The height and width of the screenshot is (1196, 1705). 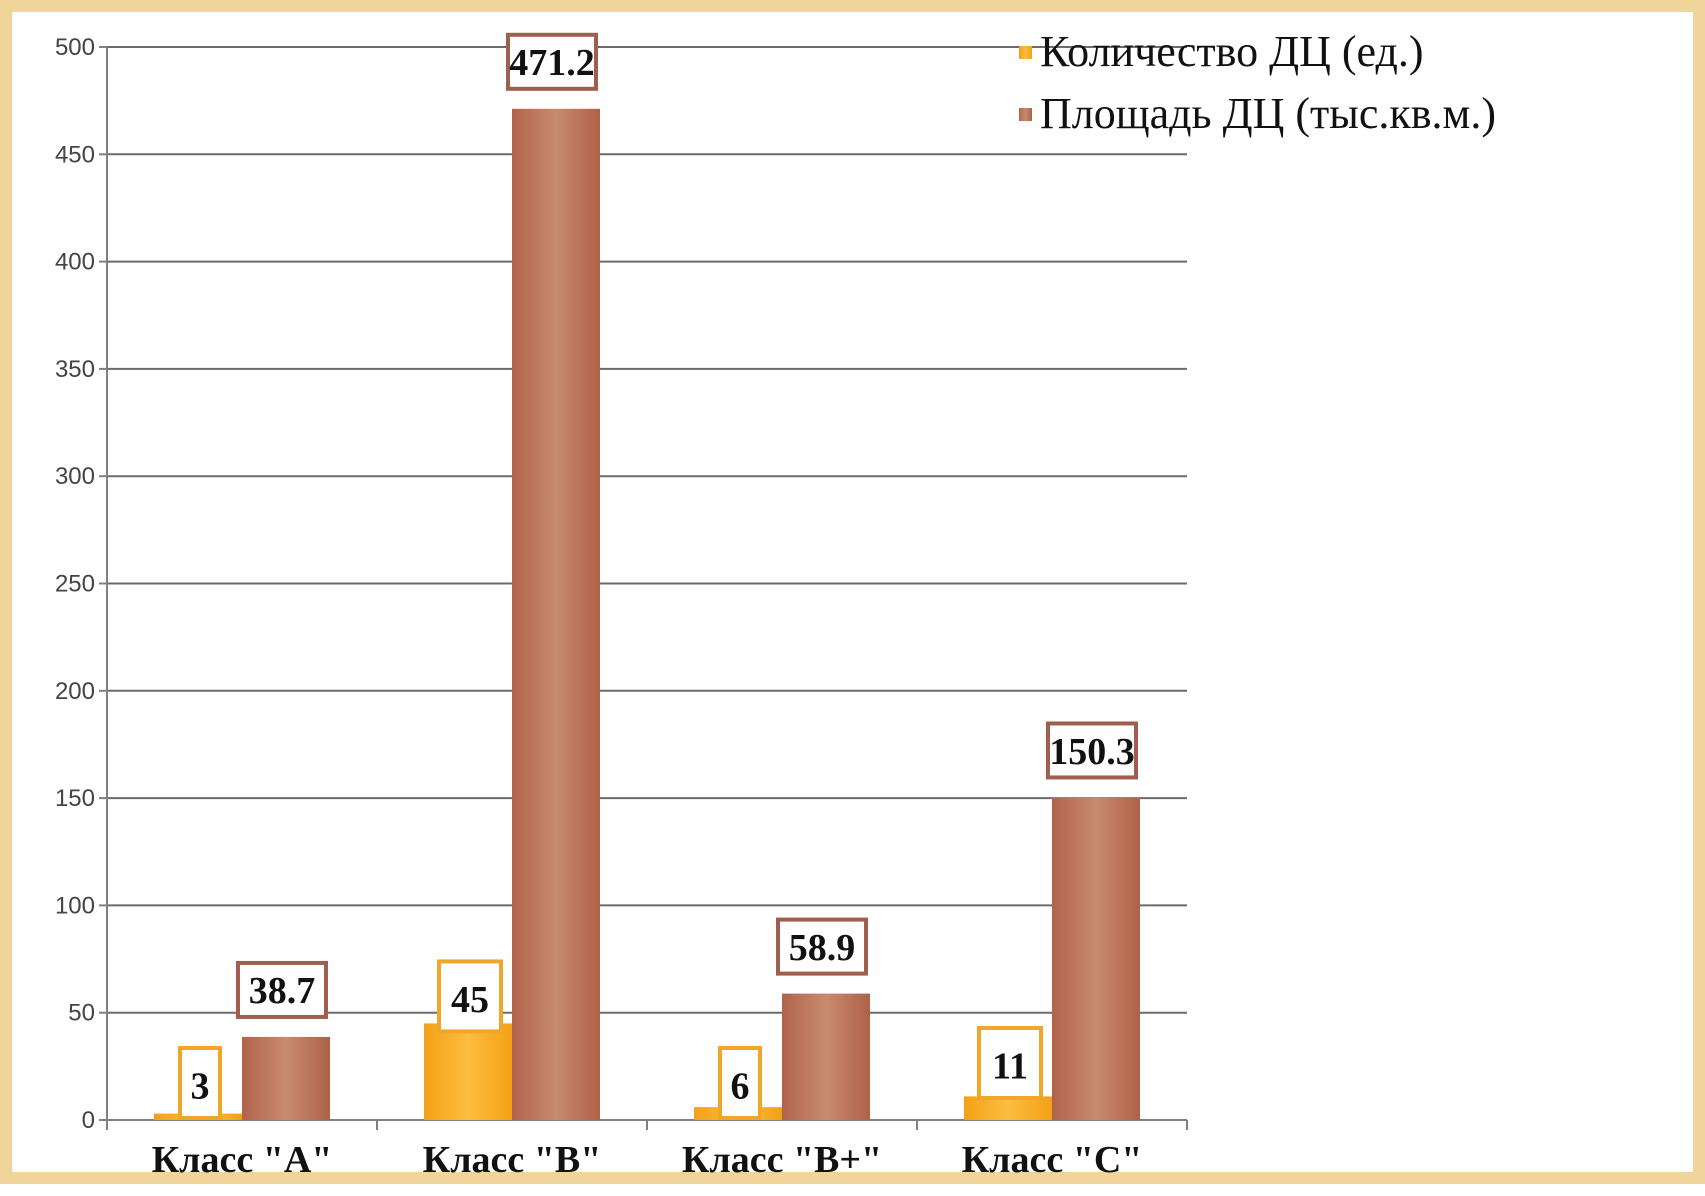 What do you see at coordinates (75, 262) in the screenshot?
I see `y-tick-label: 400` at bounding box center [75, 262].